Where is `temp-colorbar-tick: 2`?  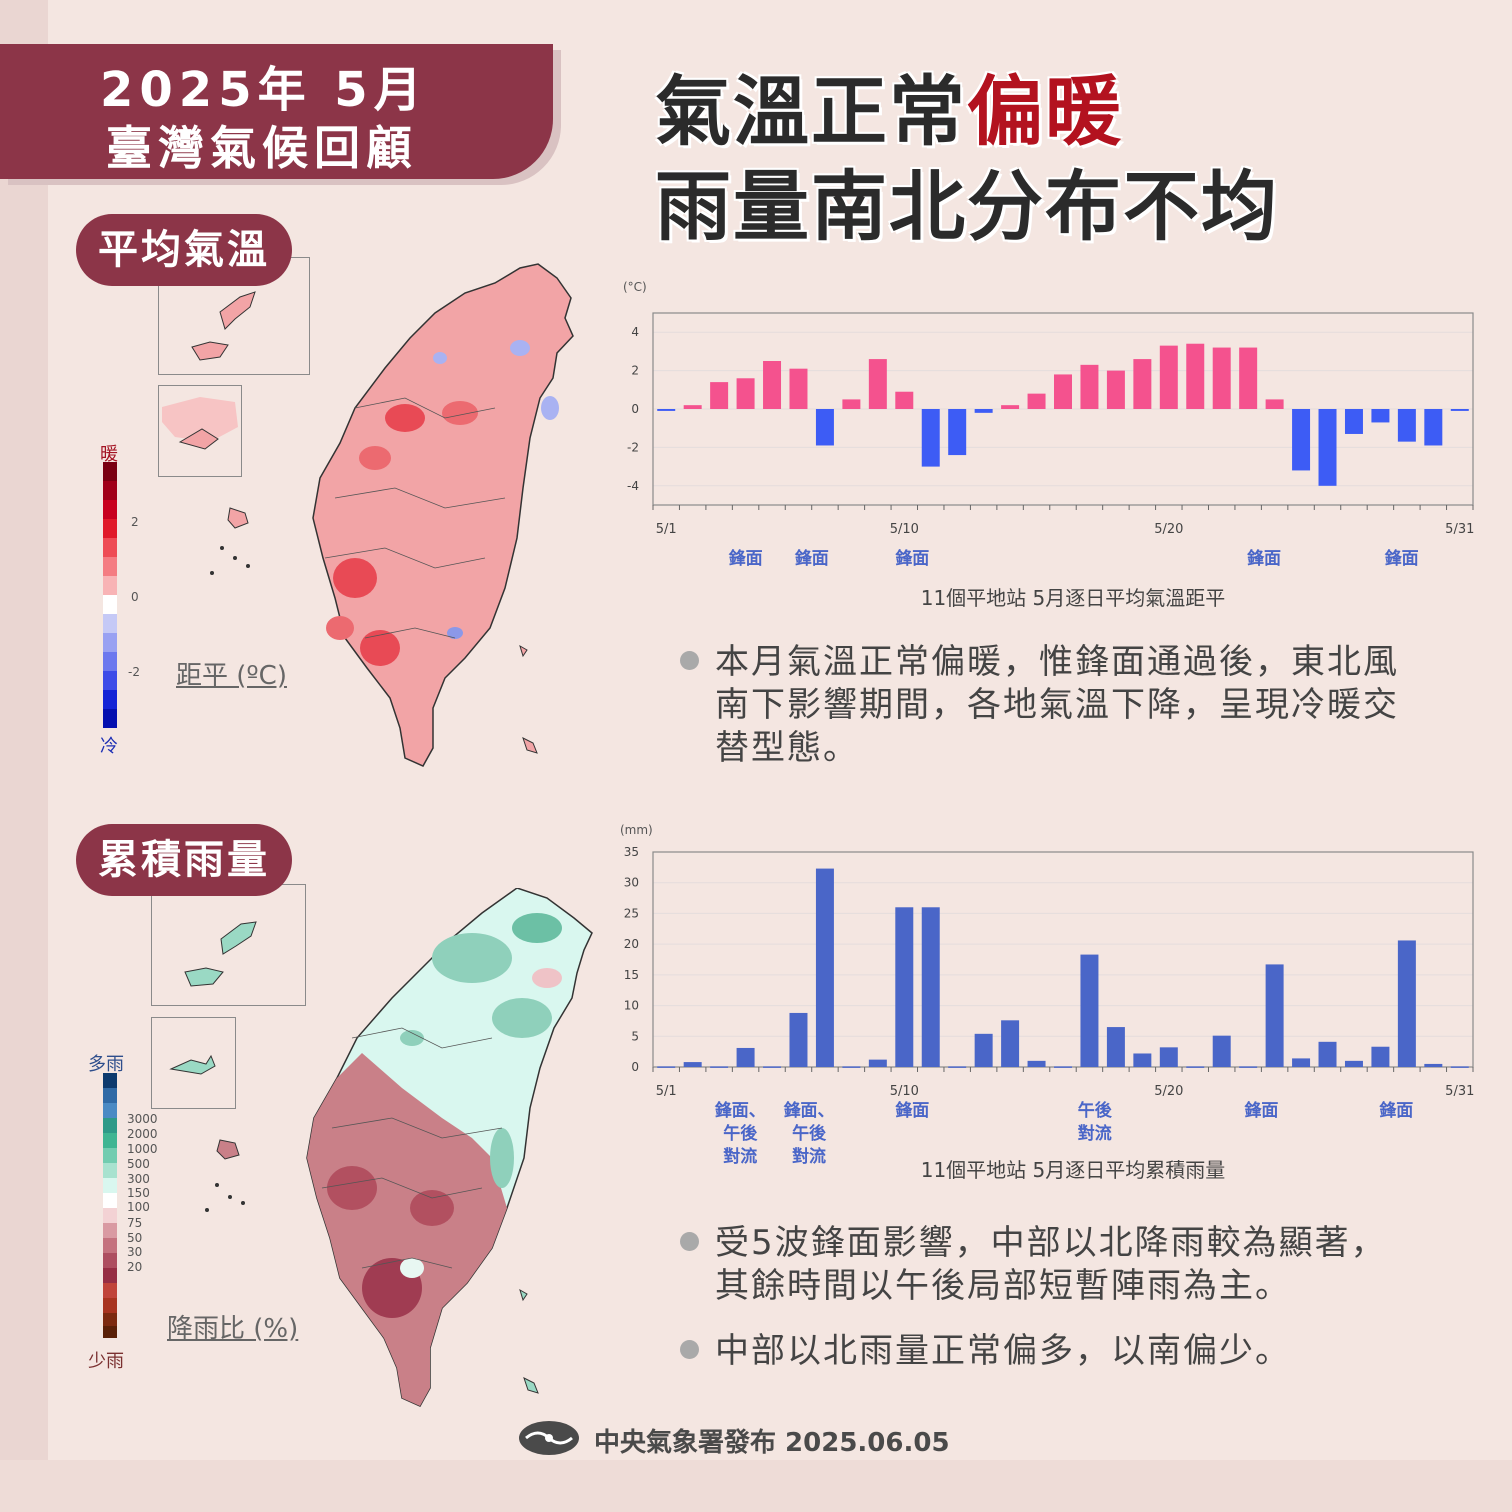 temp-colorbar-tick: 2 is located at coordinates (135, 522).